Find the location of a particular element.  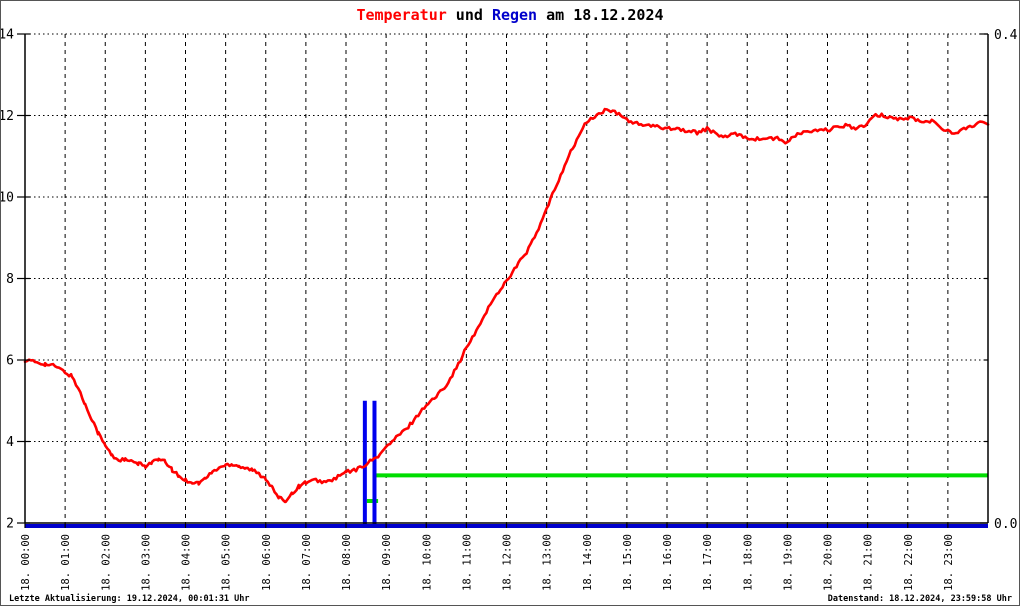

x-tick-label: 18. 11:00 is located at coordinates (467, 562).